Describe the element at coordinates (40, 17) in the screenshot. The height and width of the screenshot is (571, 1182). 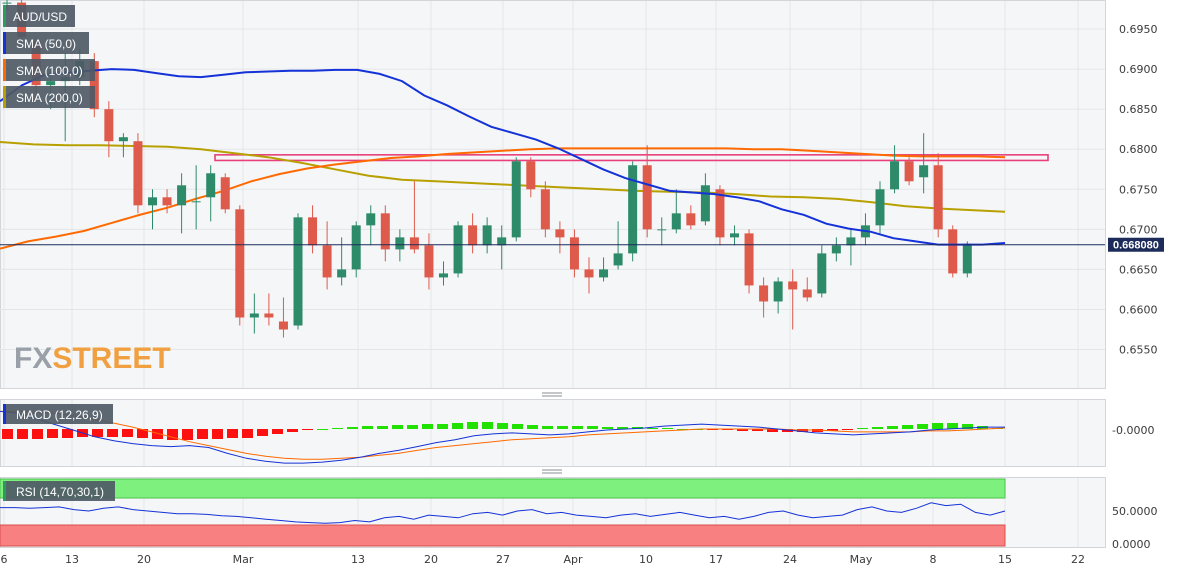
I see `pair-title: AUD/USD` at that location.